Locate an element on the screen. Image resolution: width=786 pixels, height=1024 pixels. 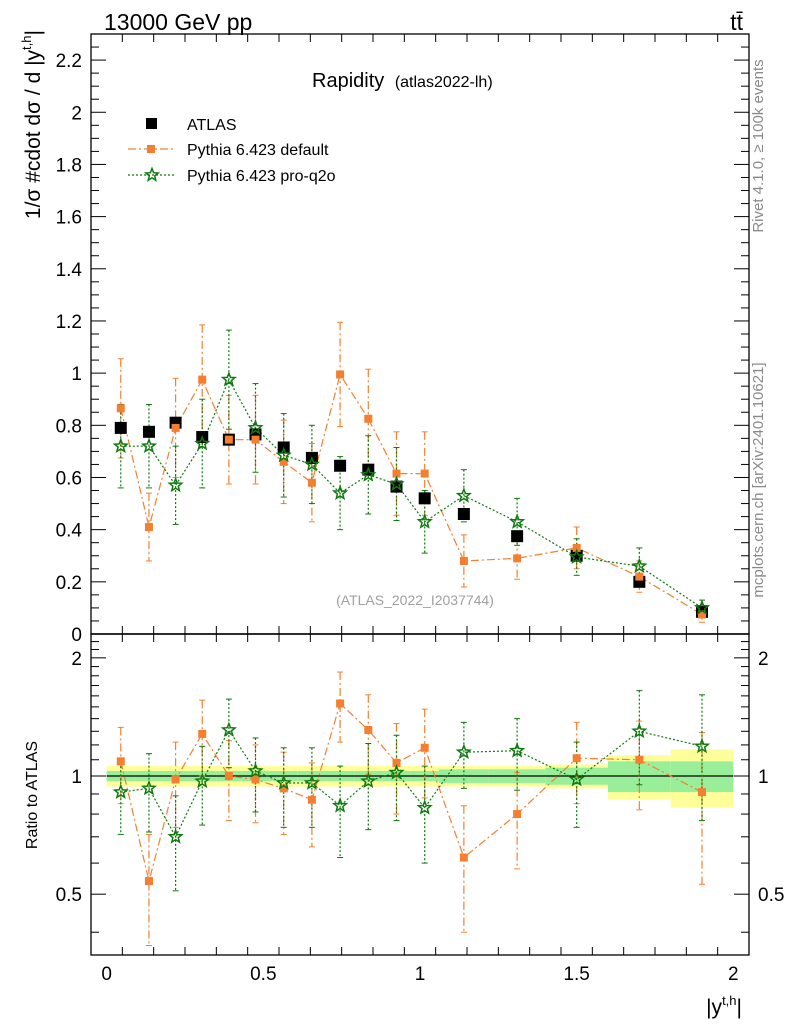
mcplots-label: mcplots.cern.ch [arXiv:2401.10621] is located at coordinates (758, 479).